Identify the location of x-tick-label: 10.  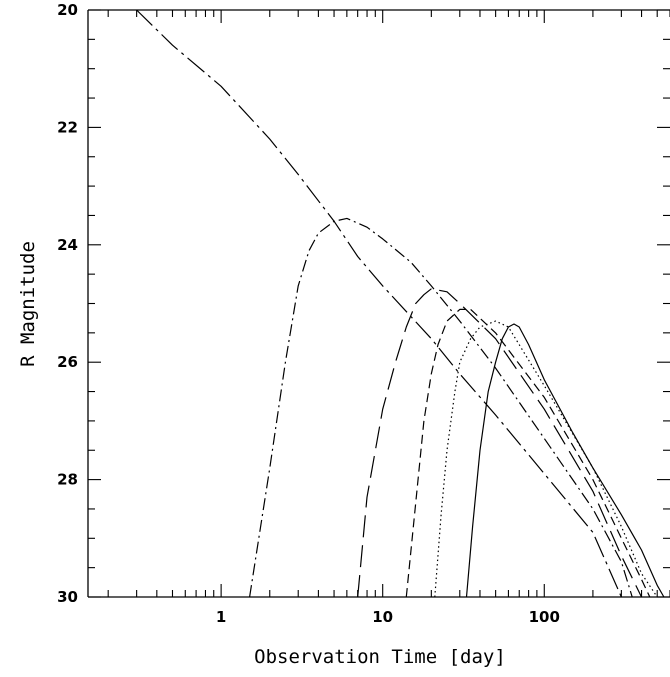
(382, 617).